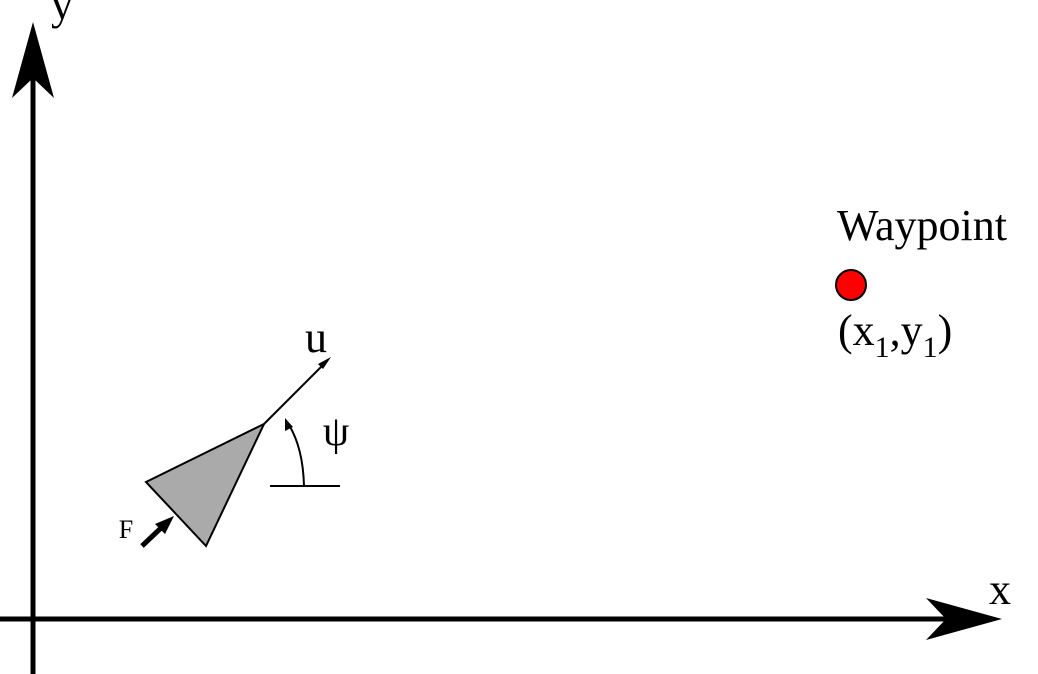 This screenshot has width=1038, height=674. Describe the element at coordinates (856, 330) in the screenshot. I see `coord-open: (x` at that location.